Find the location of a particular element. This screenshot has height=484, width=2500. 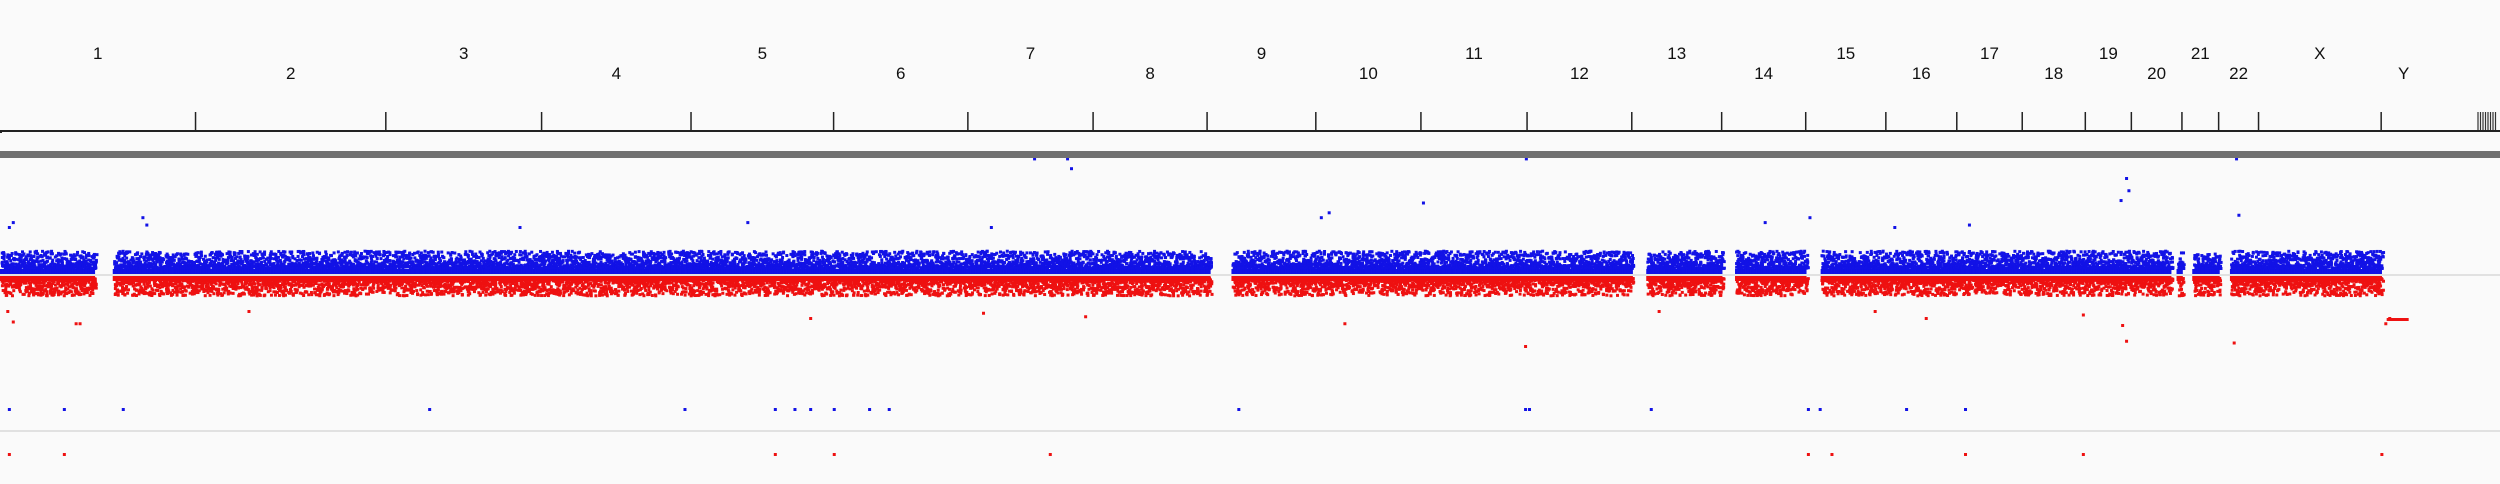

chromosome-label-20: 20 is located at coordinates (2156, 73).